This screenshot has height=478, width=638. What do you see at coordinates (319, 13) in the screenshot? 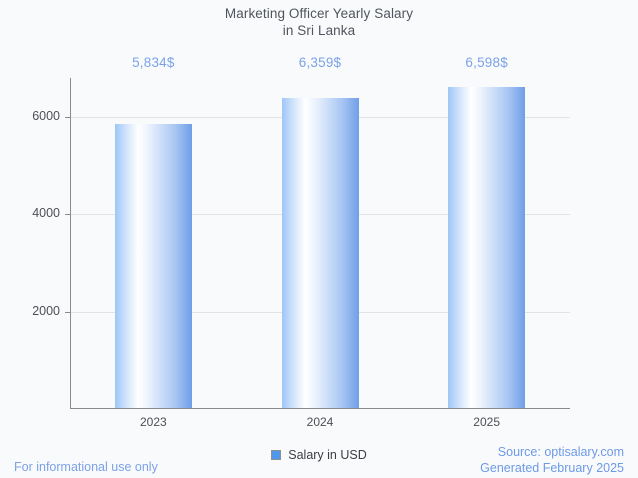
I see `chart-title-line-1: Marketing Officer Yearly Salary` at bounding box center [319, 13].